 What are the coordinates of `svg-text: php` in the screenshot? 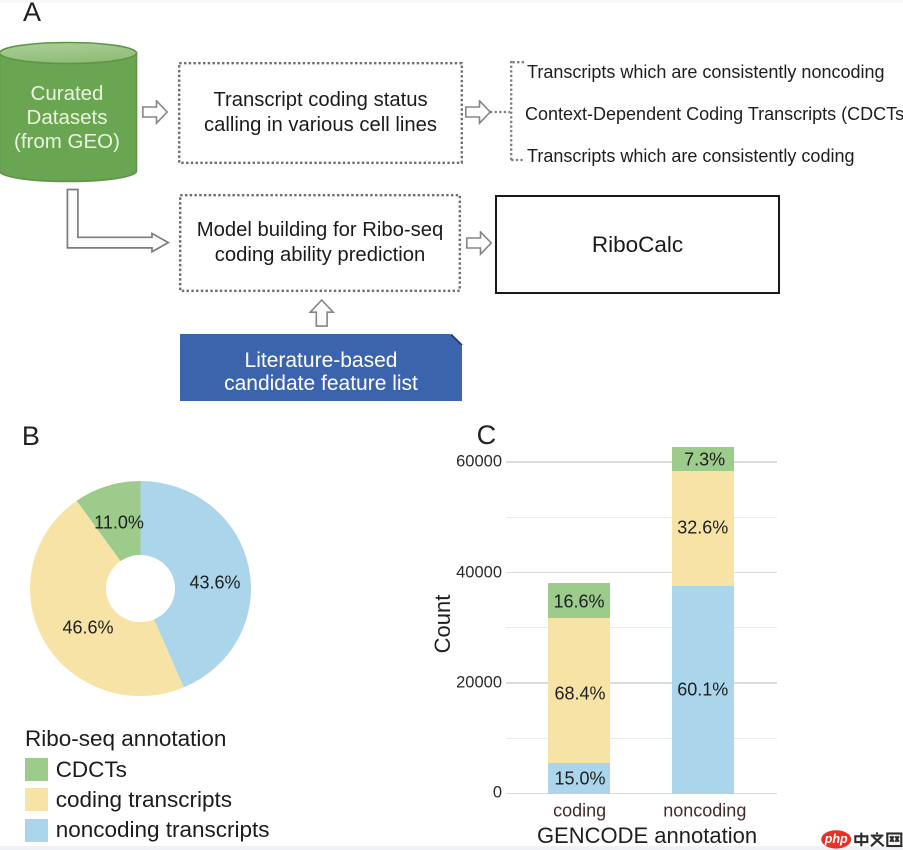 It's located at (836, 839).